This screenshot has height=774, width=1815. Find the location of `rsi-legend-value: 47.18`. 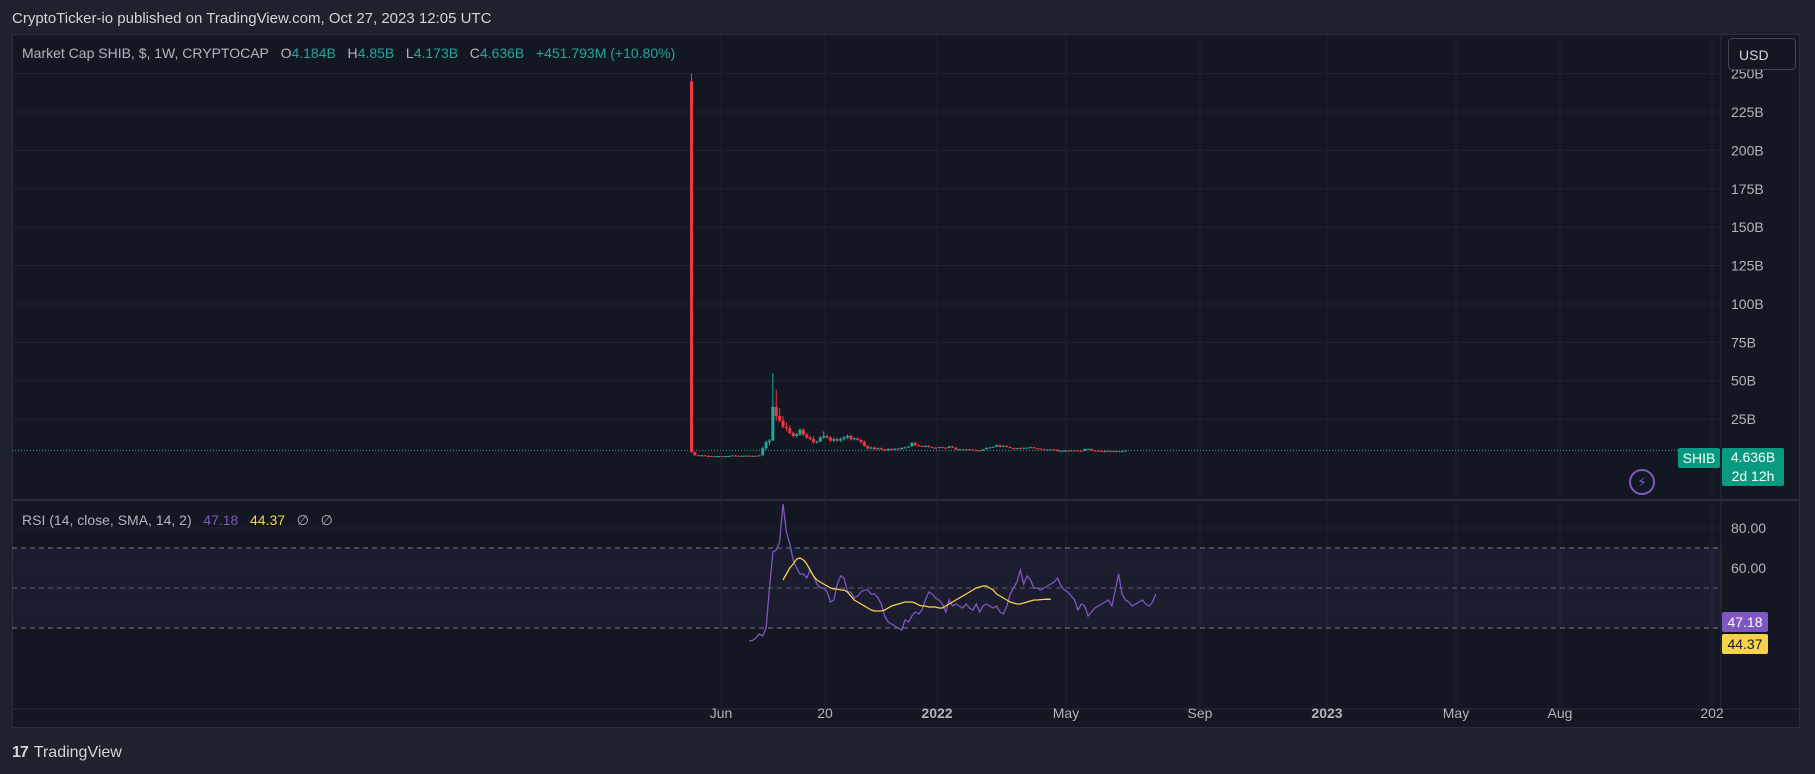

rsi-legend-value: 47.18 is located at coordinates (221, 520).